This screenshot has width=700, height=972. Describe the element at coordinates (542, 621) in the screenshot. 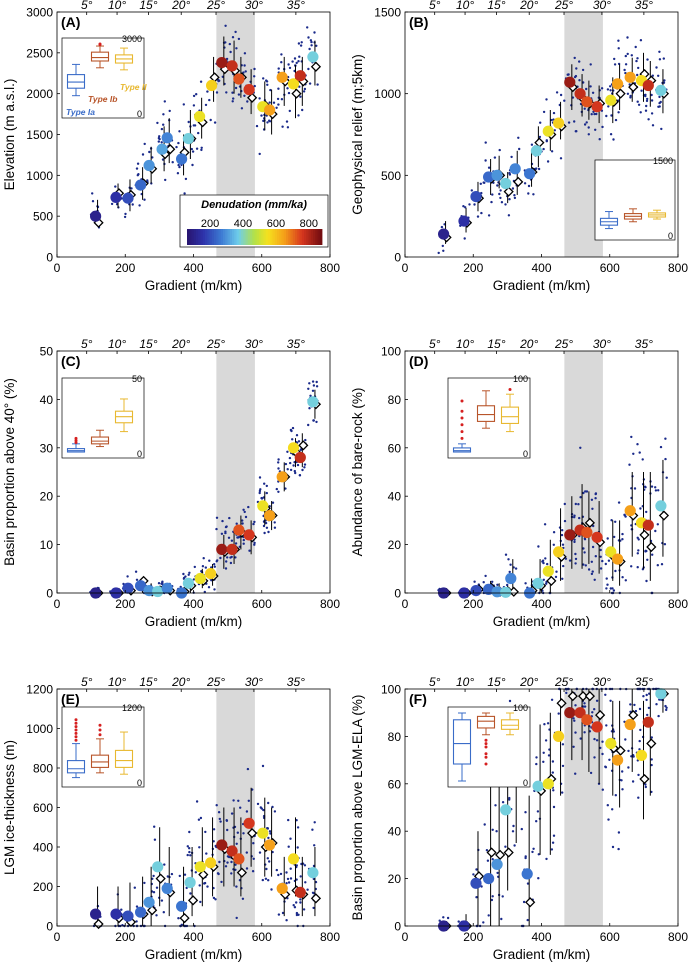

I see `x-axis-label: Gradient (m/km)` at that location.